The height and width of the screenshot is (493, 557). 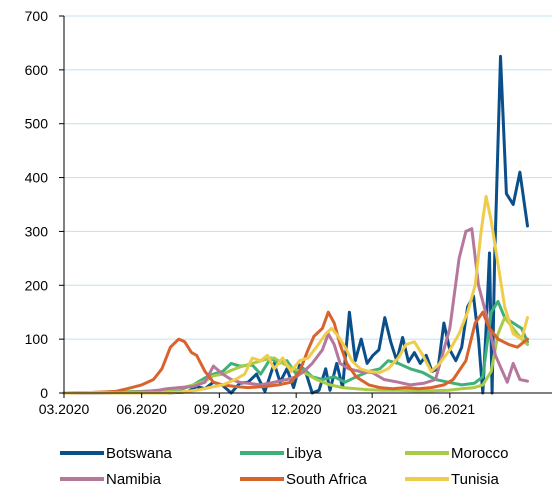 I want to click on y-tick-label: 0, so click(x=44, y=393).